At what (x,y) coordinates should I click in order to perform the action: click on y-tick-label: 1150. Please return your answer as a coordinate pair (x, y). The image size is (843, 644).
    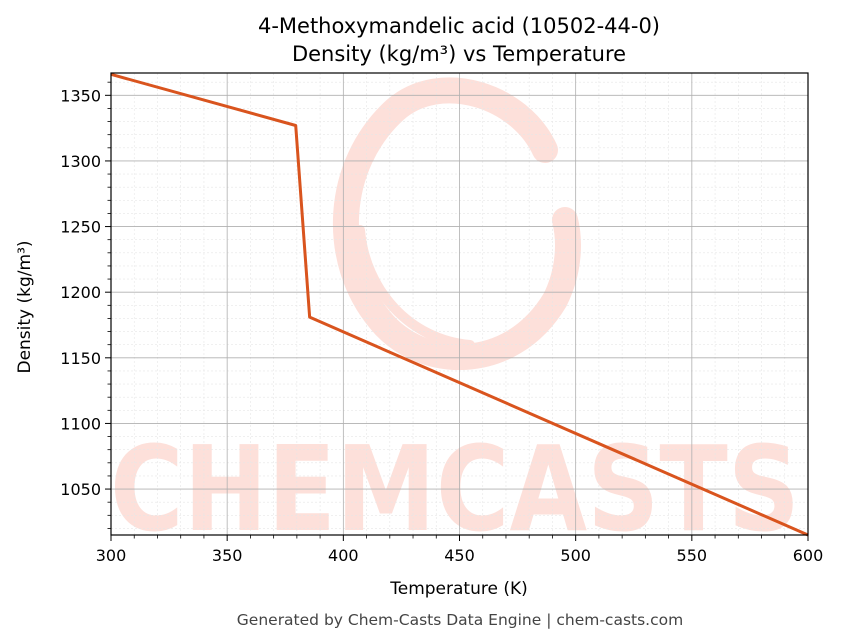
    Looking at the image, I should click on (80, 358).